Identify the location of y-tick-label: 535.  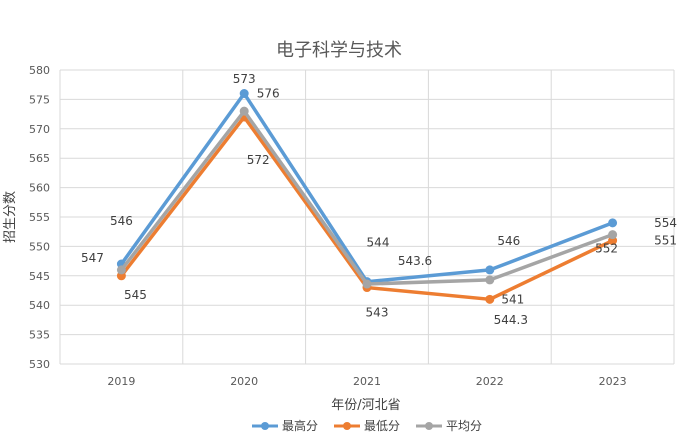
(39, 335).